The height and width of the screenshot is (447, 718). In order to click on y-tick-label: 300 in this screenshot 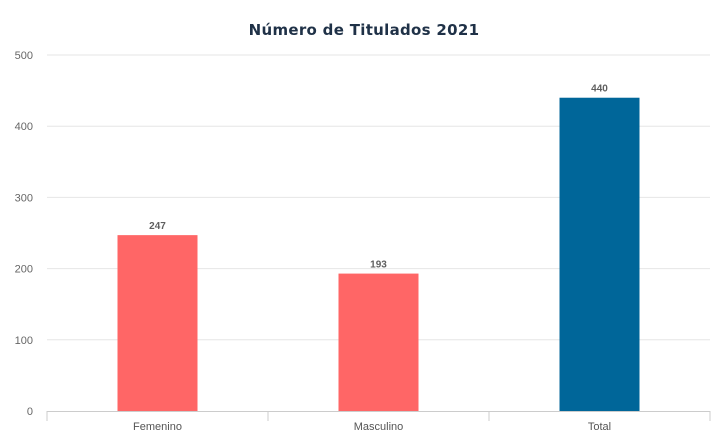, I will do `click(24, 198)`.